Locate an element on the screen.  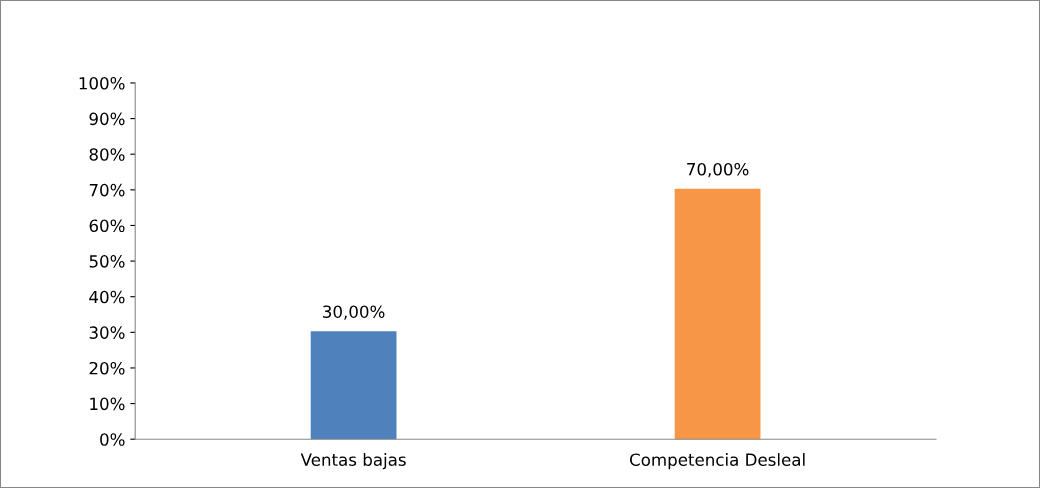
y-tick-label: 50% is located at coordinates (107, 261).